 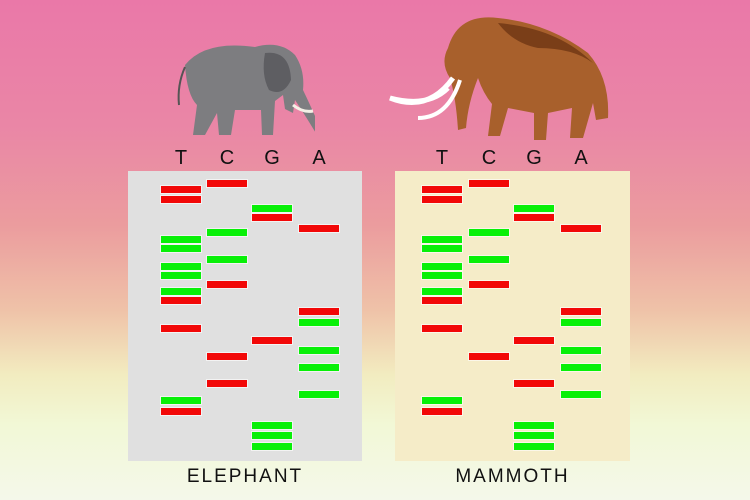 What do you see at coordinates (581, 158) in the screenshot?
I see `mammoth-lane-label-A: A` at bounding box center [581, 158].